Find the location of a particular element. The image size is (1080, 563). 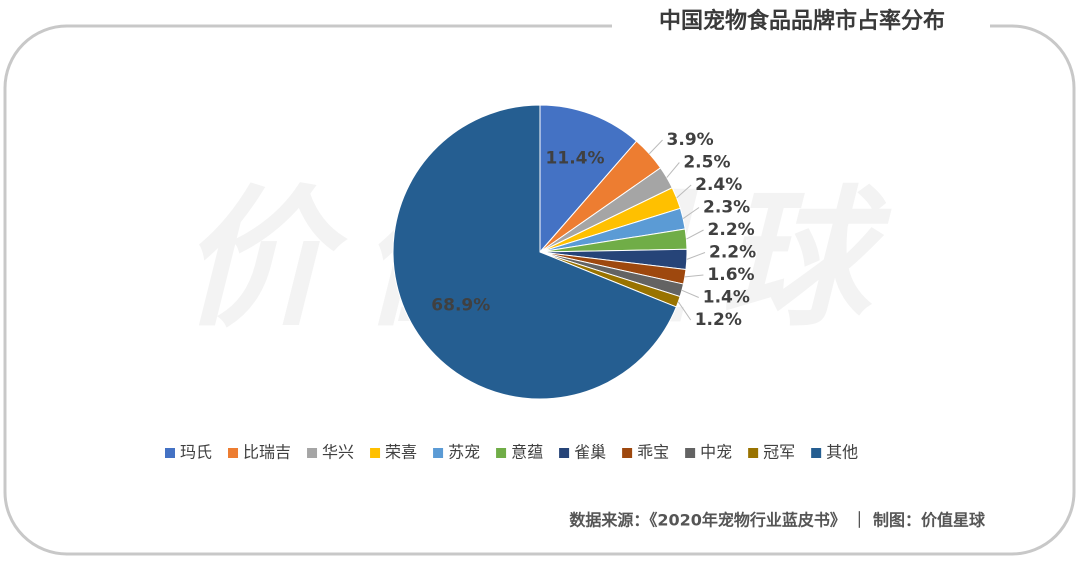

legend-label: 冠军 is located at coordinates (779, 452).